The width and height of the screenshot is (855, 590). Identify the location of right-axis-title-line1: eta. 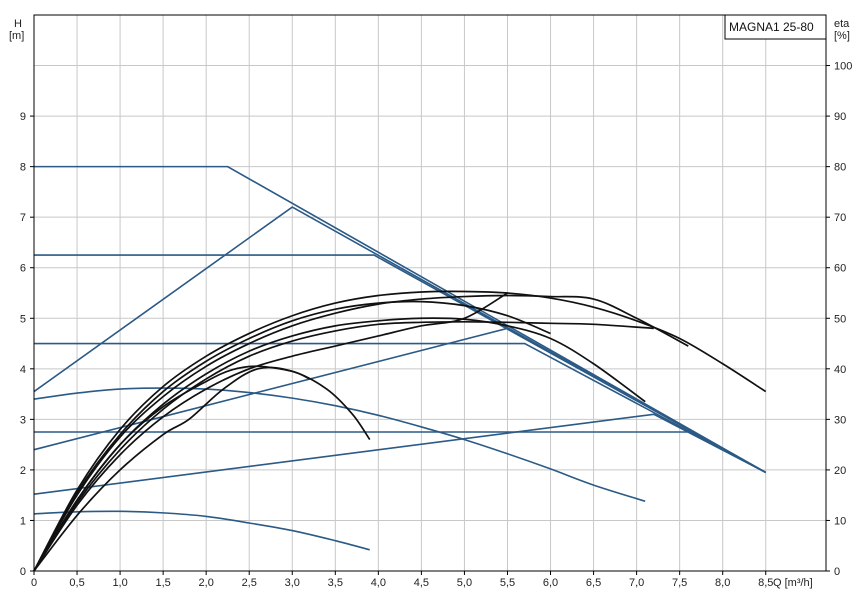
(842, 24).